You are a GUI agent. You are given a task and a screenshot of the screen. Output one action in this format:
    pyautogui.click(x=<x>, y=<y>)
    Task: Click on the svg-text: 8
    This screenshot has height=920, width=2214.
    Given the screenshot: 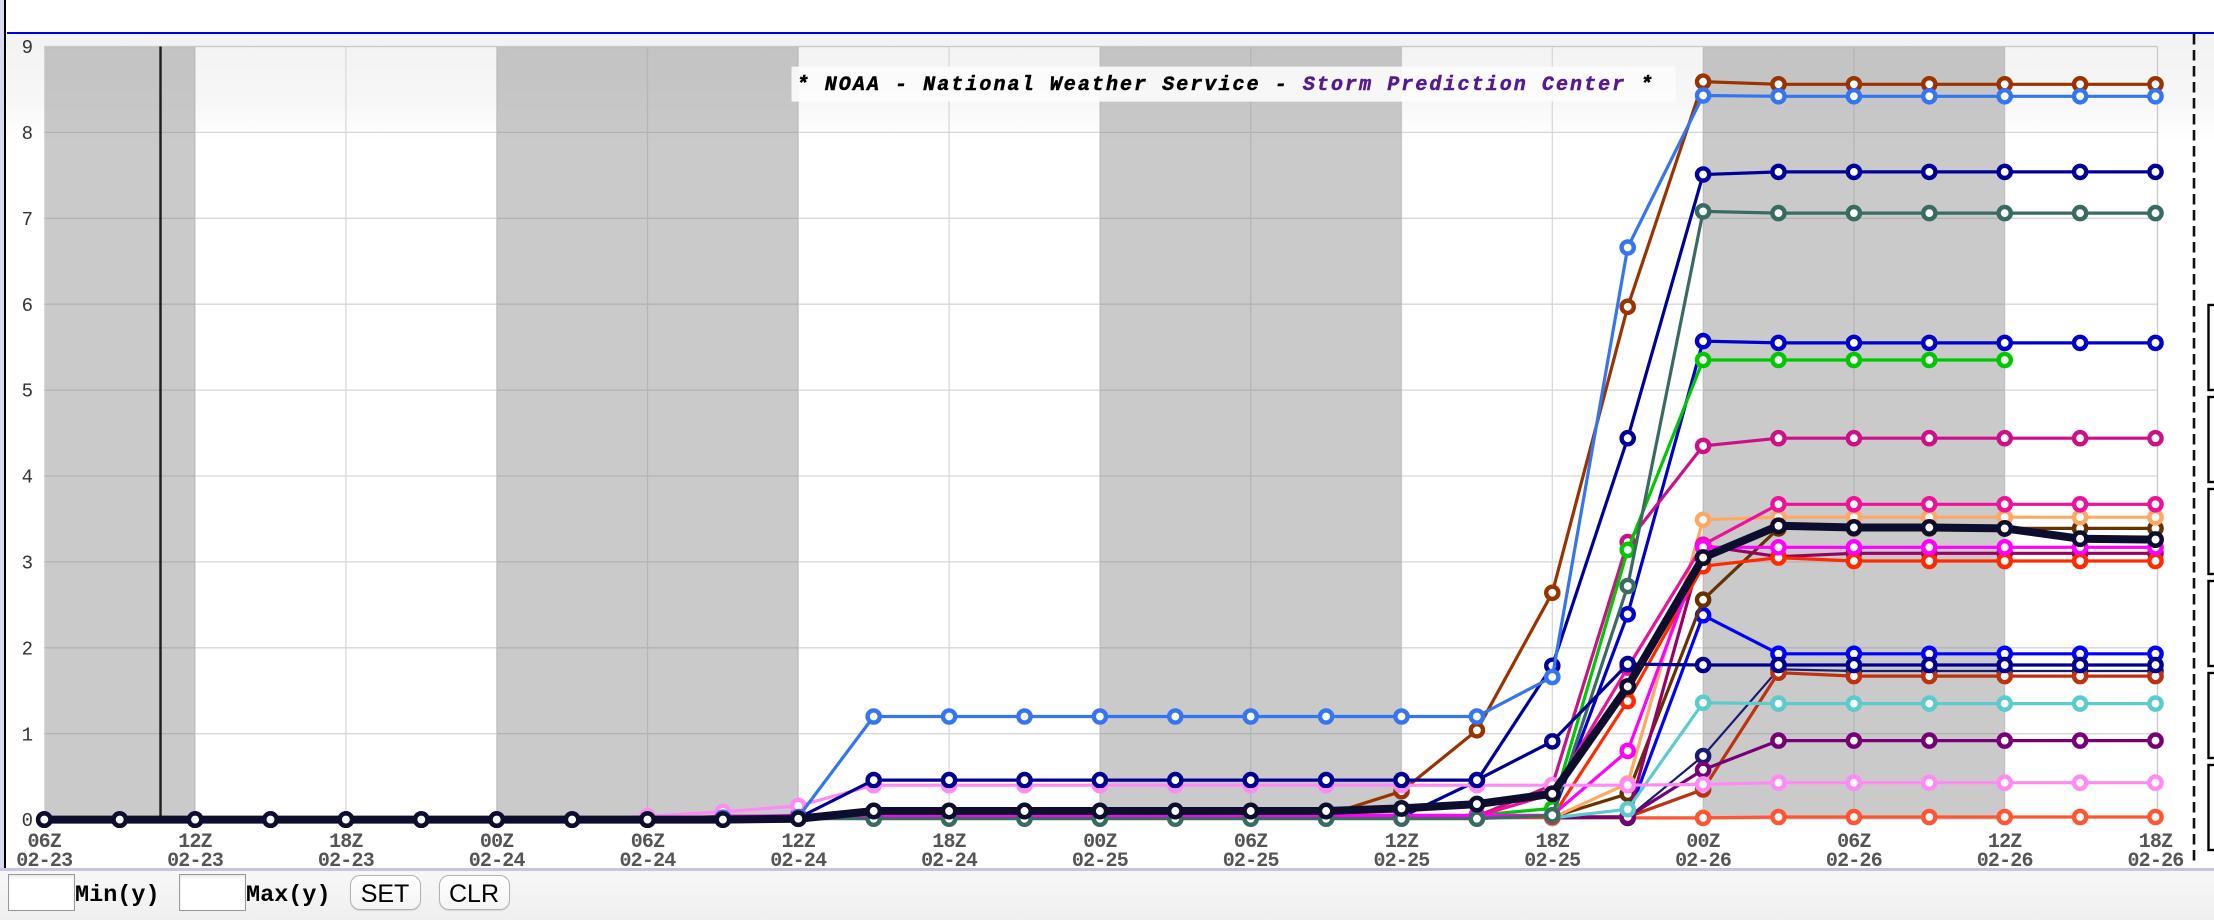 What is the action you would take?
    pyautogui.click(x=27, y=134)
    